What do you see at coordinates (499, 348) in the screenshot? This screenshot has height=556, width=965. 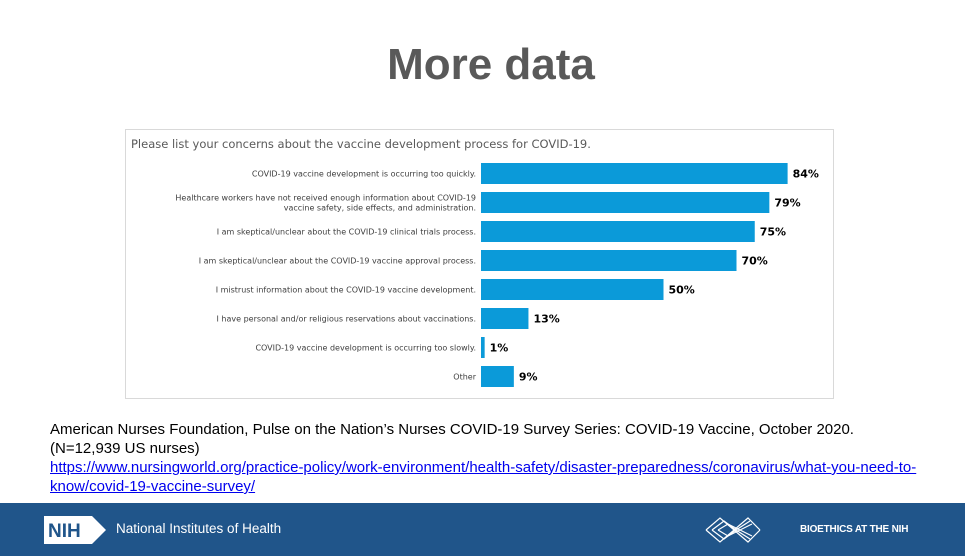 I see `value-label-6: 1%` at bounding box center [499, 348].